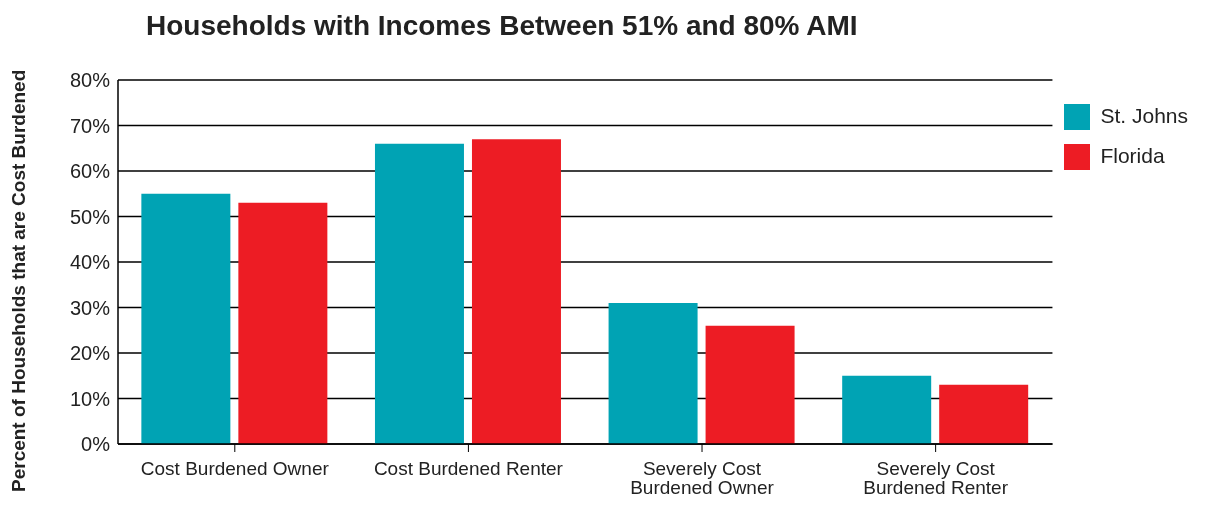 Image resolution: width=1224 pixels, height=522 pixels. Describe the element at coordinates (18, 280) in the screenshot. I see `y-axis-title: Percent of Households that are Cost Burdened` at that location.